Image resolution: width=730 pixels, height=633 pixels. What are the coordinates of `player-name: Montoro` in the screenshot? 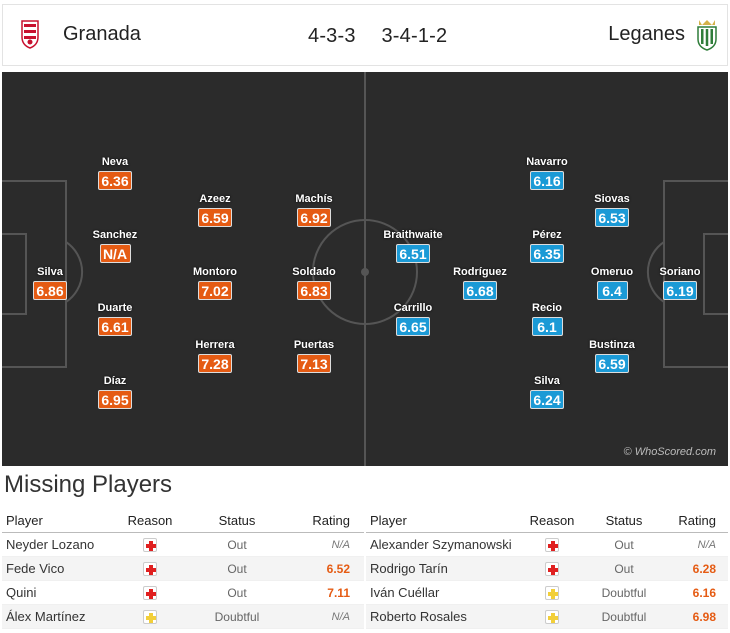 It's located at (215, 272).